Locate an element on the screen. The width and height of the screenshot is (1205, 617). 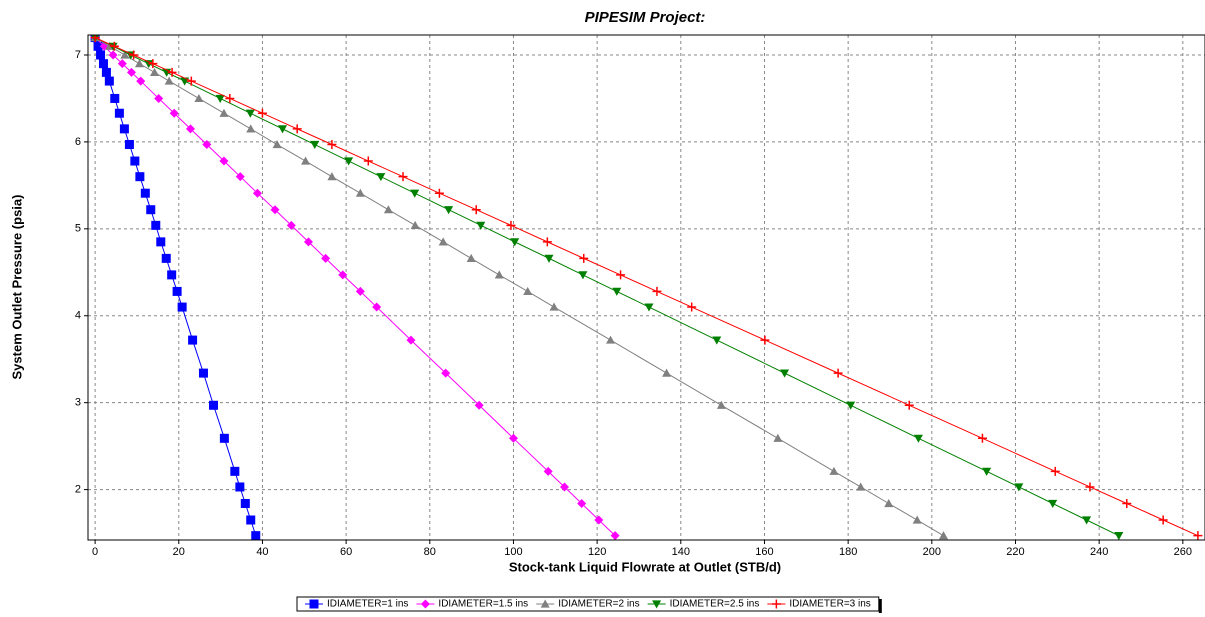
x-tick-label: 120 is located at coordinates (597, 552).